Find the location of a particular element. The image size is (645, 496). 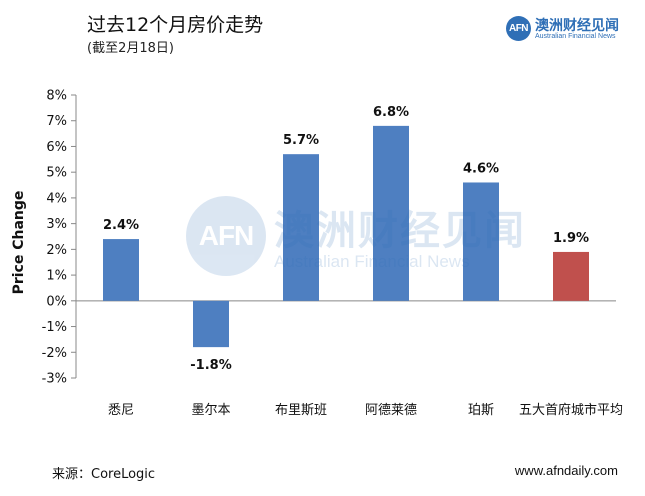

y-tick-label: 5% is located at coordinates (56, 173).